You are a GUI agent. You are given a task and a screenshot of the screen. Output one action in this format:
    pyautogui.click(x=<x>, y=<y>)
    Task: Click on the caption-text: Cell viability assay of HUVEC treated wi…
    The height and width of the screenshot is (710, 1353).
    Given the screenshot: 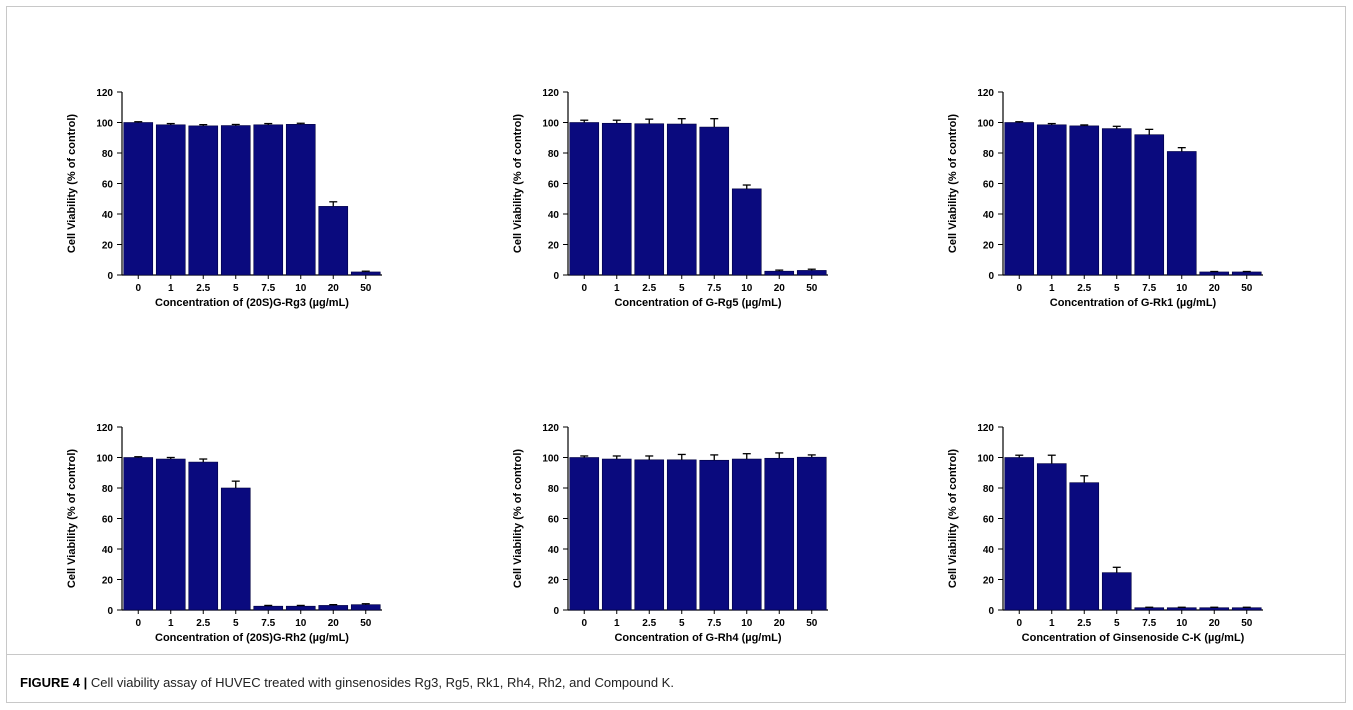 What is the action you would take?
    pyautogui.click(x=382, y=682)
    